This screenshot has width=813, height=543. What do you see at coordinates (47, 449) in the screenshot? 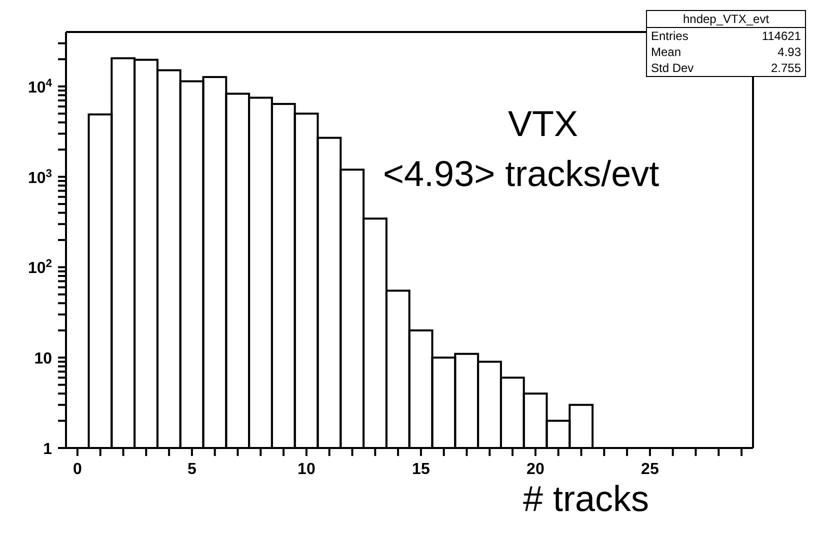
I see `y-tick-label: 1` at bounding box center [47, 449].